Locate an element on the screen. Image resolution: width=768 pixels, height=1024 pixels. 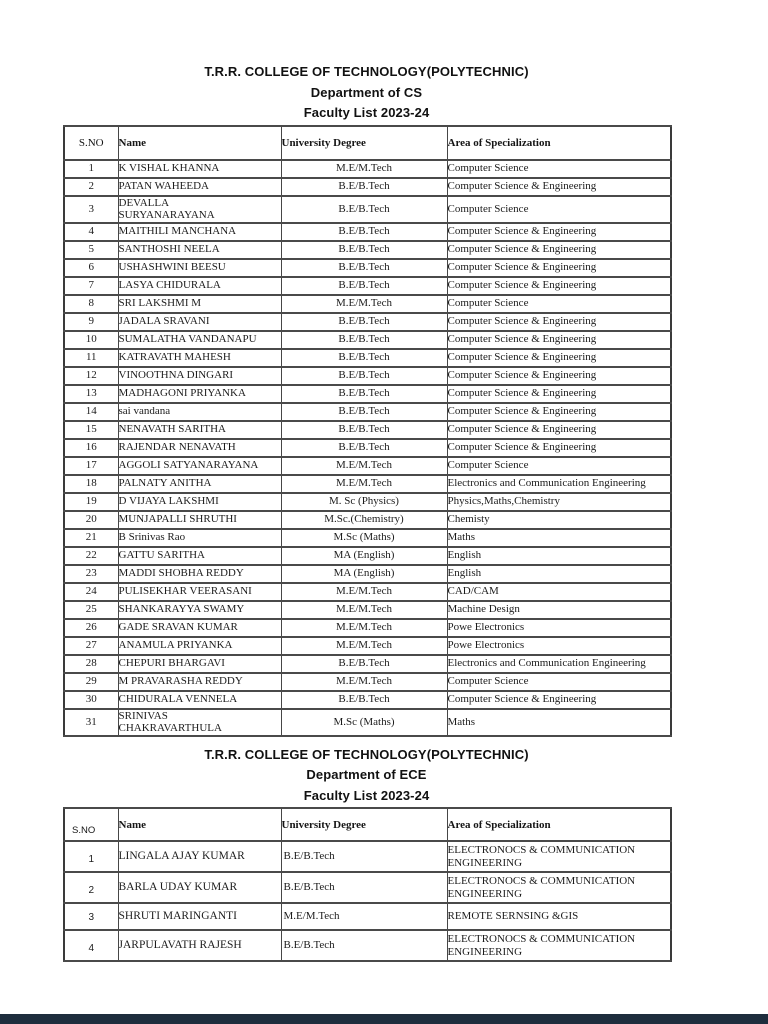
faculty-row: 8 SRI LAKSHMI M M.E/M.Tech Computer Science is located at coordinates (367, 303).